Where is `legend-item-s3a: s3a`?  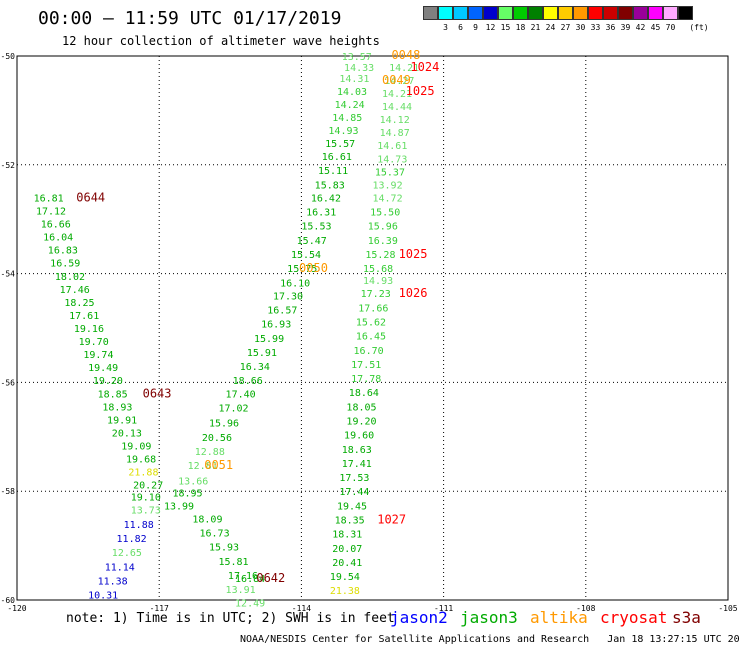
legend-item-s3a: s3a is located at coordinates (686, 617).